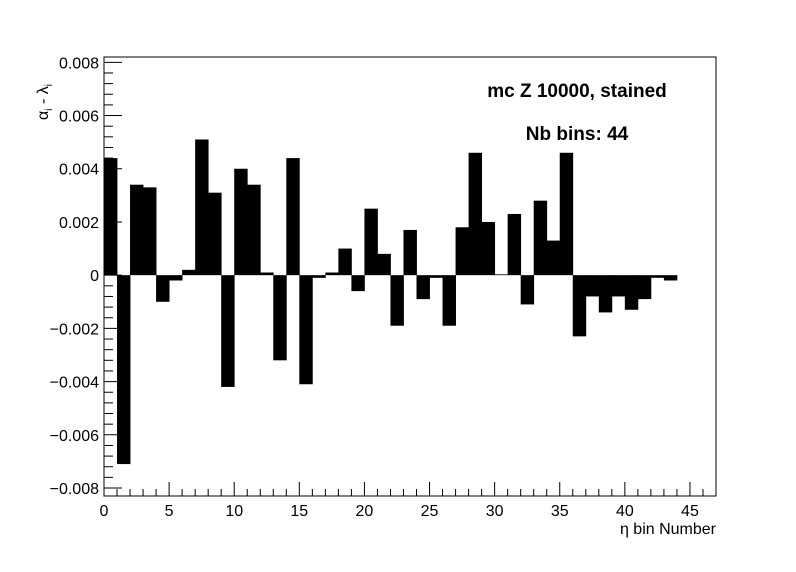 The height and width of the screenshot is (572, 796). I want to click on x-tick-label: 20, so click(365, 511).